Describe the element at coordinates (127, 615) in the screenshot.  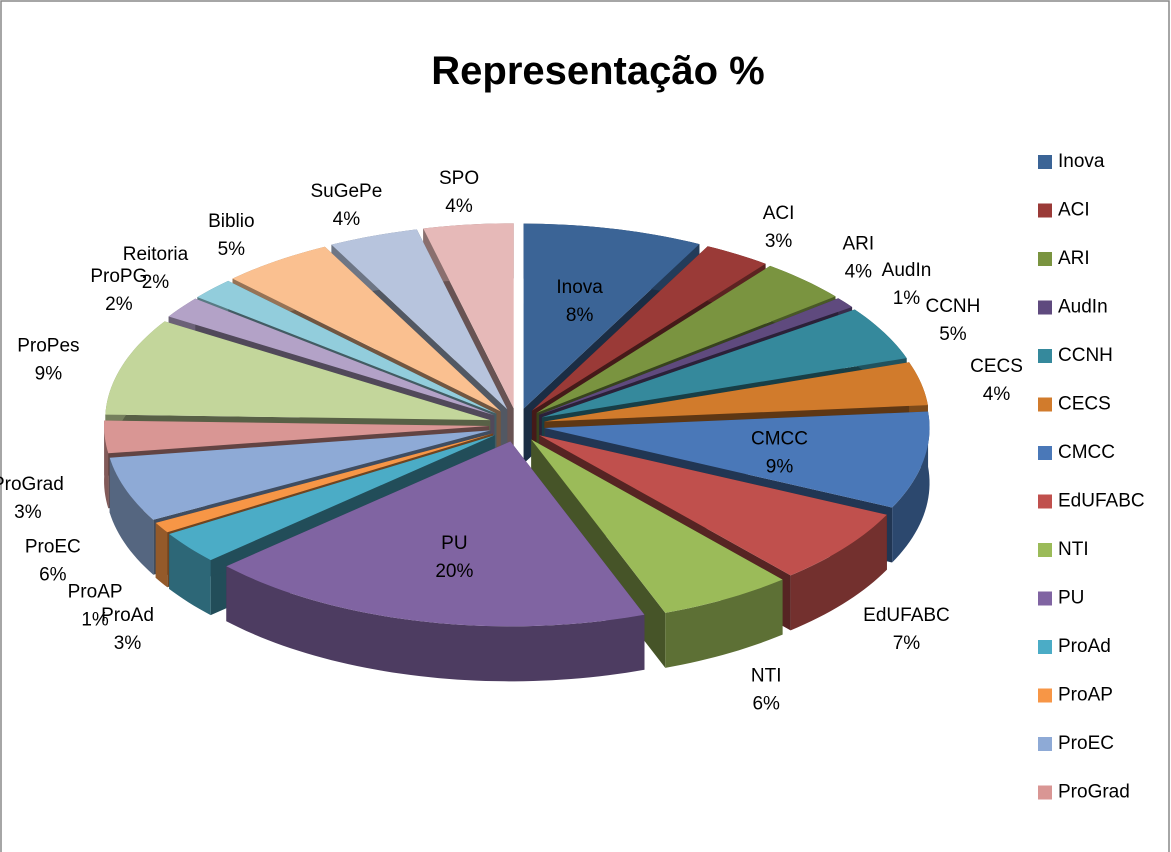
I see `slice-label: ProAd` at that location.